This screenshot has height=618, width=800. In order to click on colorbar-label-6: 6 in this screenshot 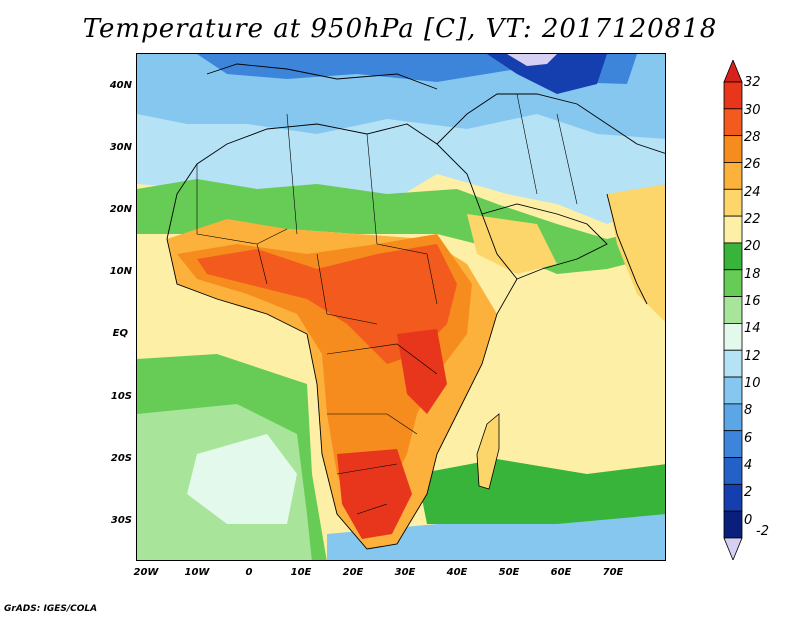, I will do `click(748, 438)`.